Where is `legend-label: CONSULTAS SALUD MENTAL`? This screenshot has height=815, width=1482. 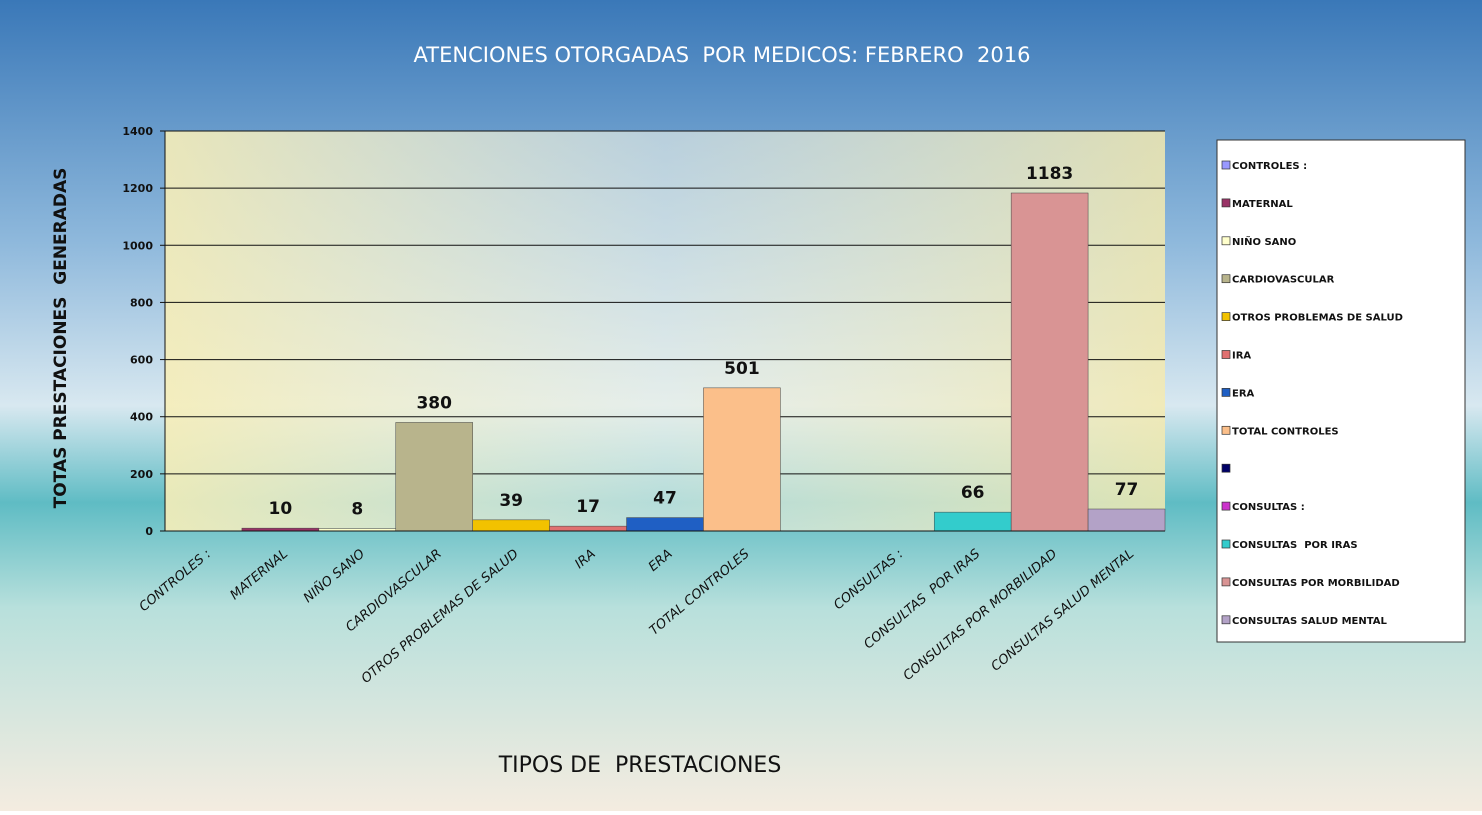 legend-label: CONSULTAS SALUD MENTAL is located at coordinates (1310, 621).